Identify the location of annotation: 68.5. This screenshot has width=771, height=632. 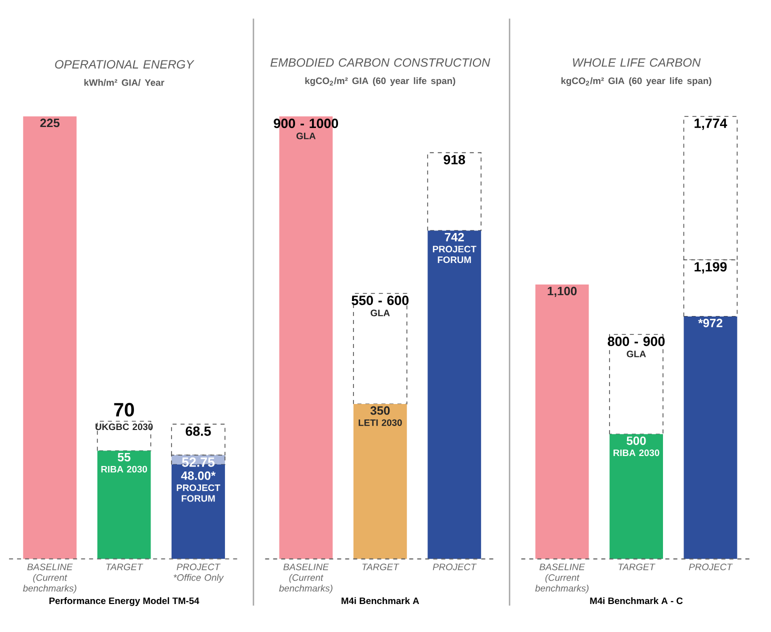
(198, 431).